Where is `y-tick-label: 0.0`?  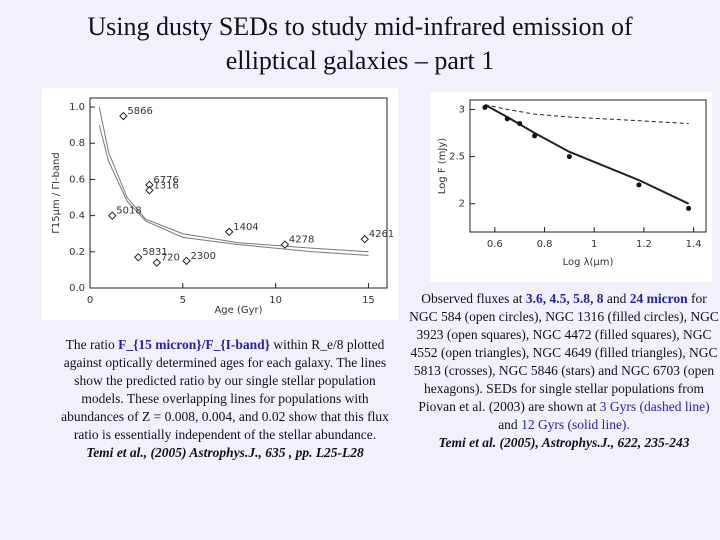 y-tick-label: 0.0 is located at coordinates (77, 288).